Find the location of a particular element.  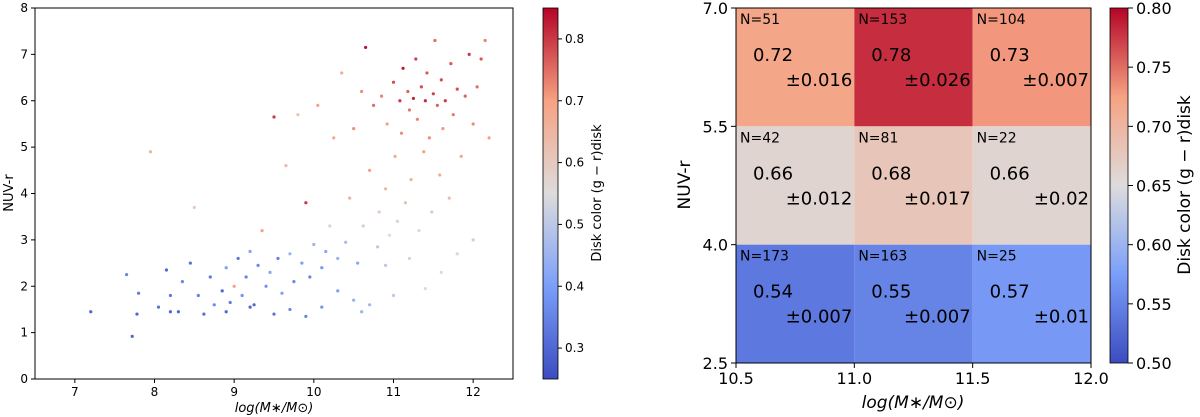

heatmap-colorbar-tick-label: 0.60 is located at coordinates (1154, 245).